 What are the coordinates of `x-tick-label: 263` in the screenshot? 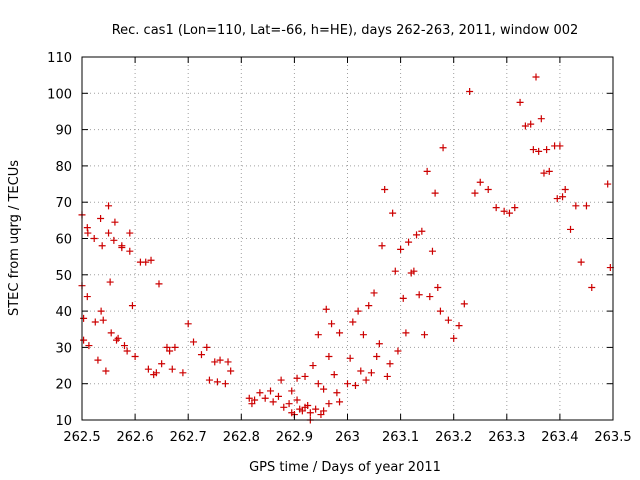 It's located at (347, 437).